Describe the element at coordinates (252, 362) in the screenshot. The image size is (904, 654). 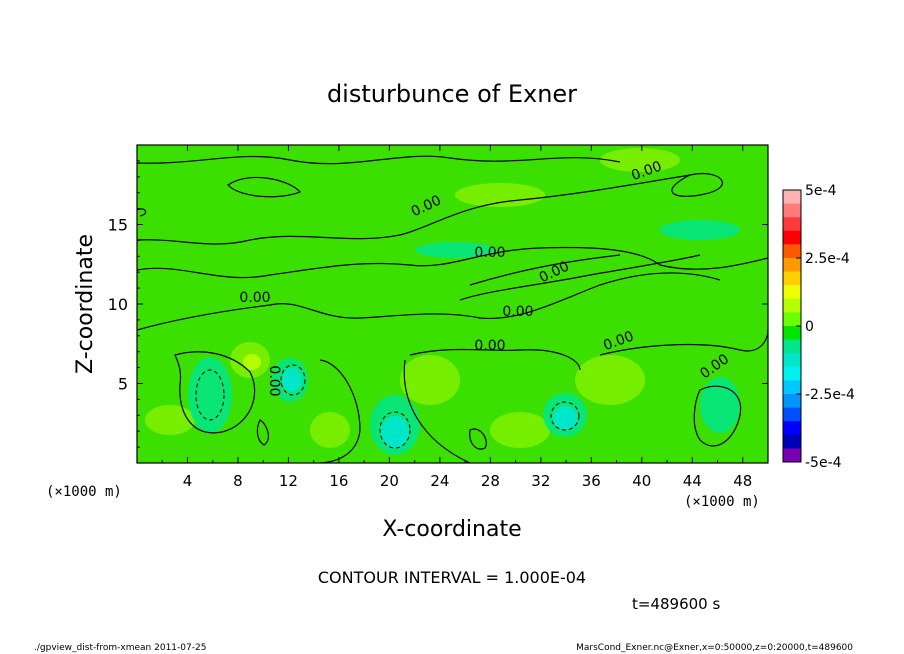
I see `positive-core` at that location.